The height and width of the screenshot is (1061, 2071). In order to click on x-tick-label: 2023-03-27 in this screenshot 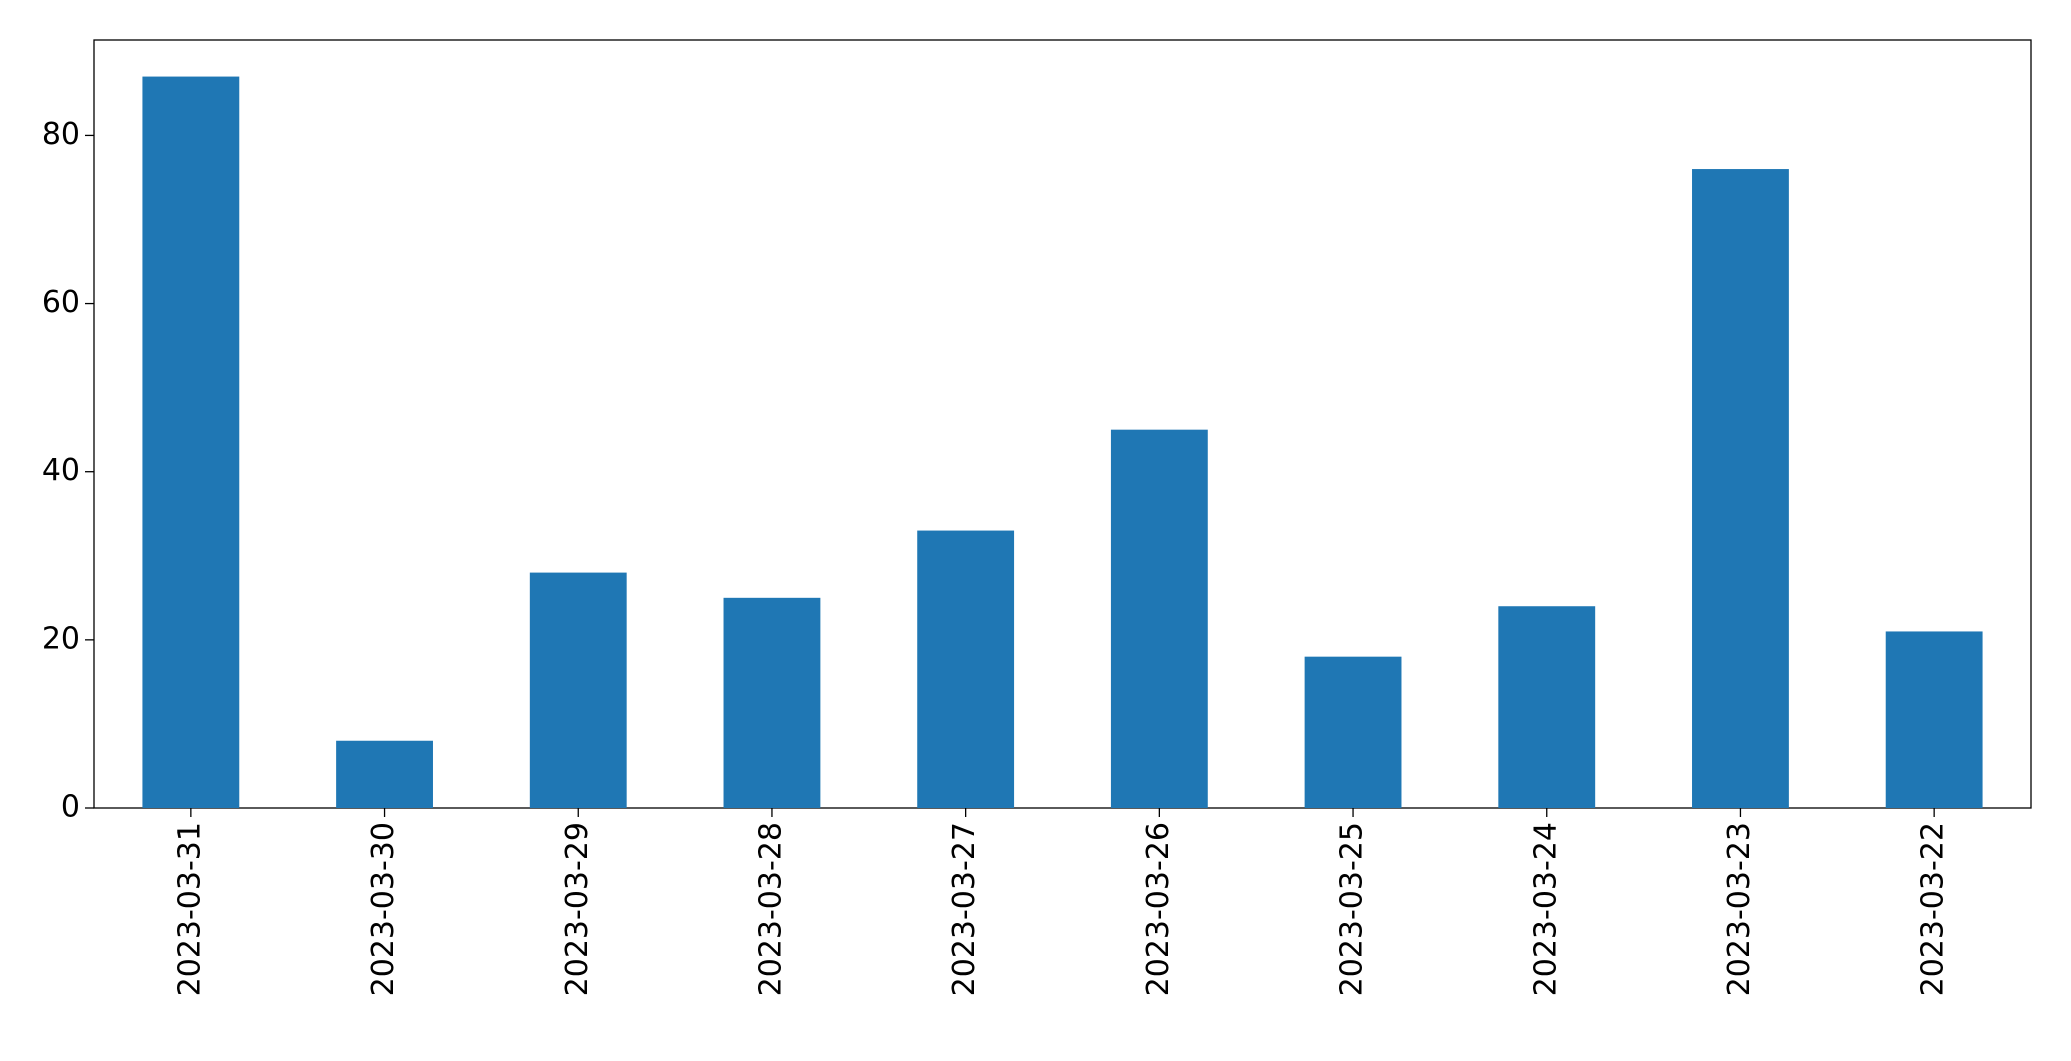, I will do `click(964, 909)`.